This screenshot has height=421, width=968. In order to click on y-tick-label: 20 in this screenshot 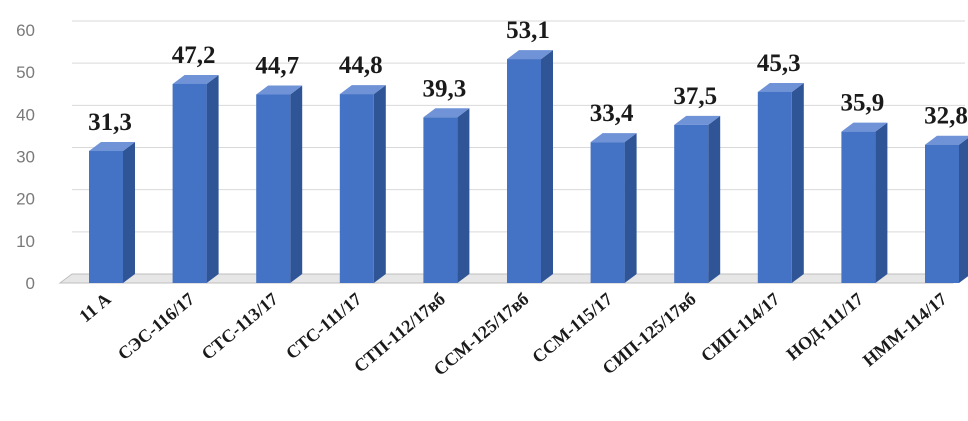, I will do `click(25, 199)`.